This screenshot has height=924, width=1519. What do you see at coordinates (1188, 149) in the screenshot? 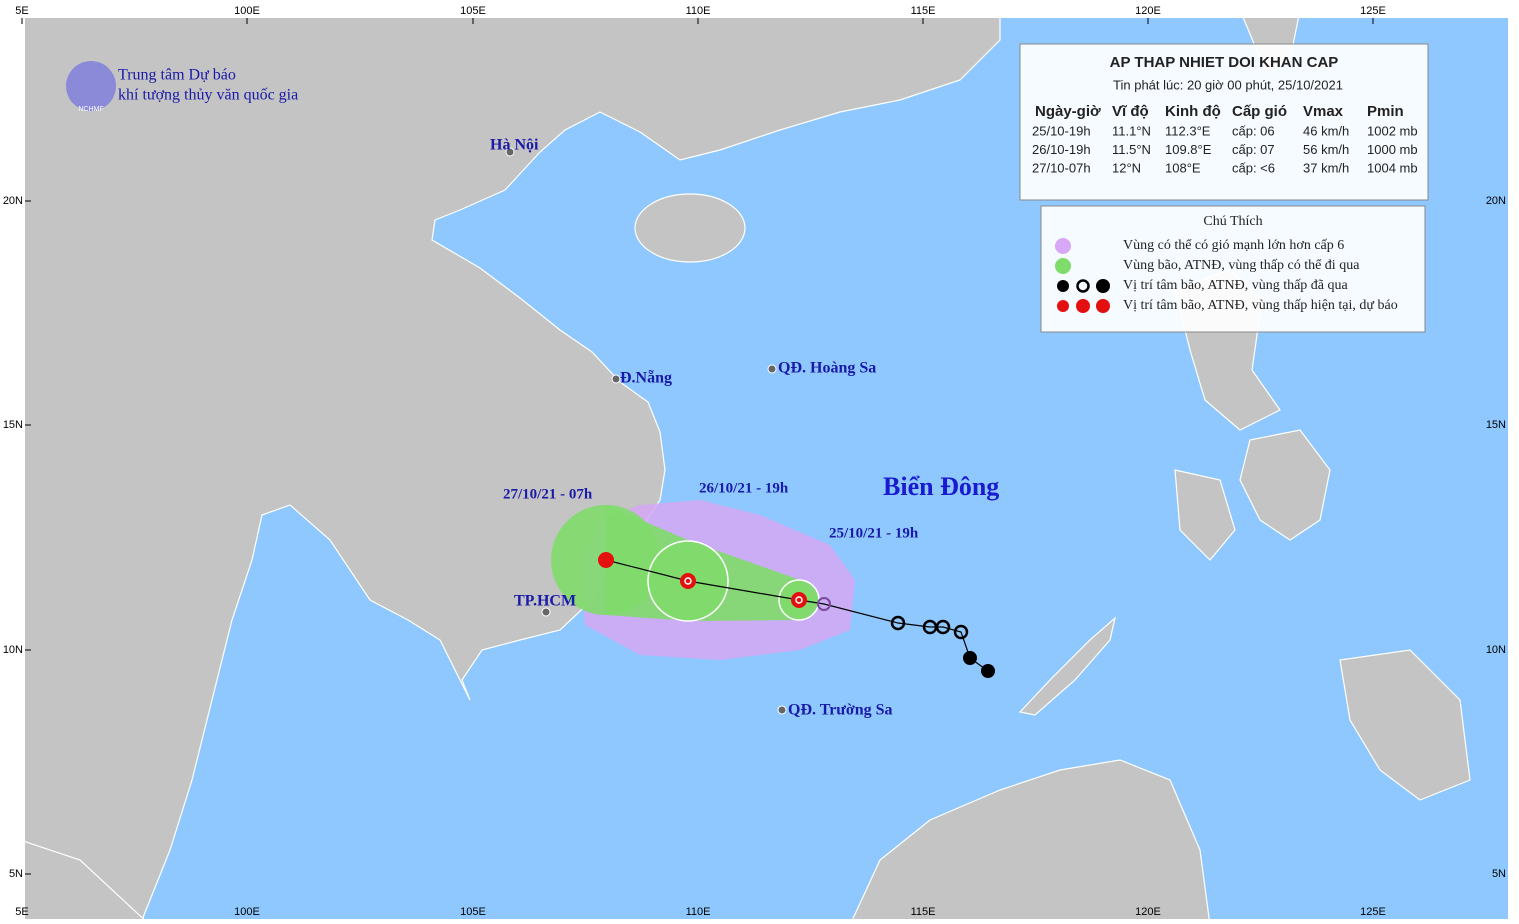
I see `table-cell: 109.8°E` at bounding box center [1188, 149].